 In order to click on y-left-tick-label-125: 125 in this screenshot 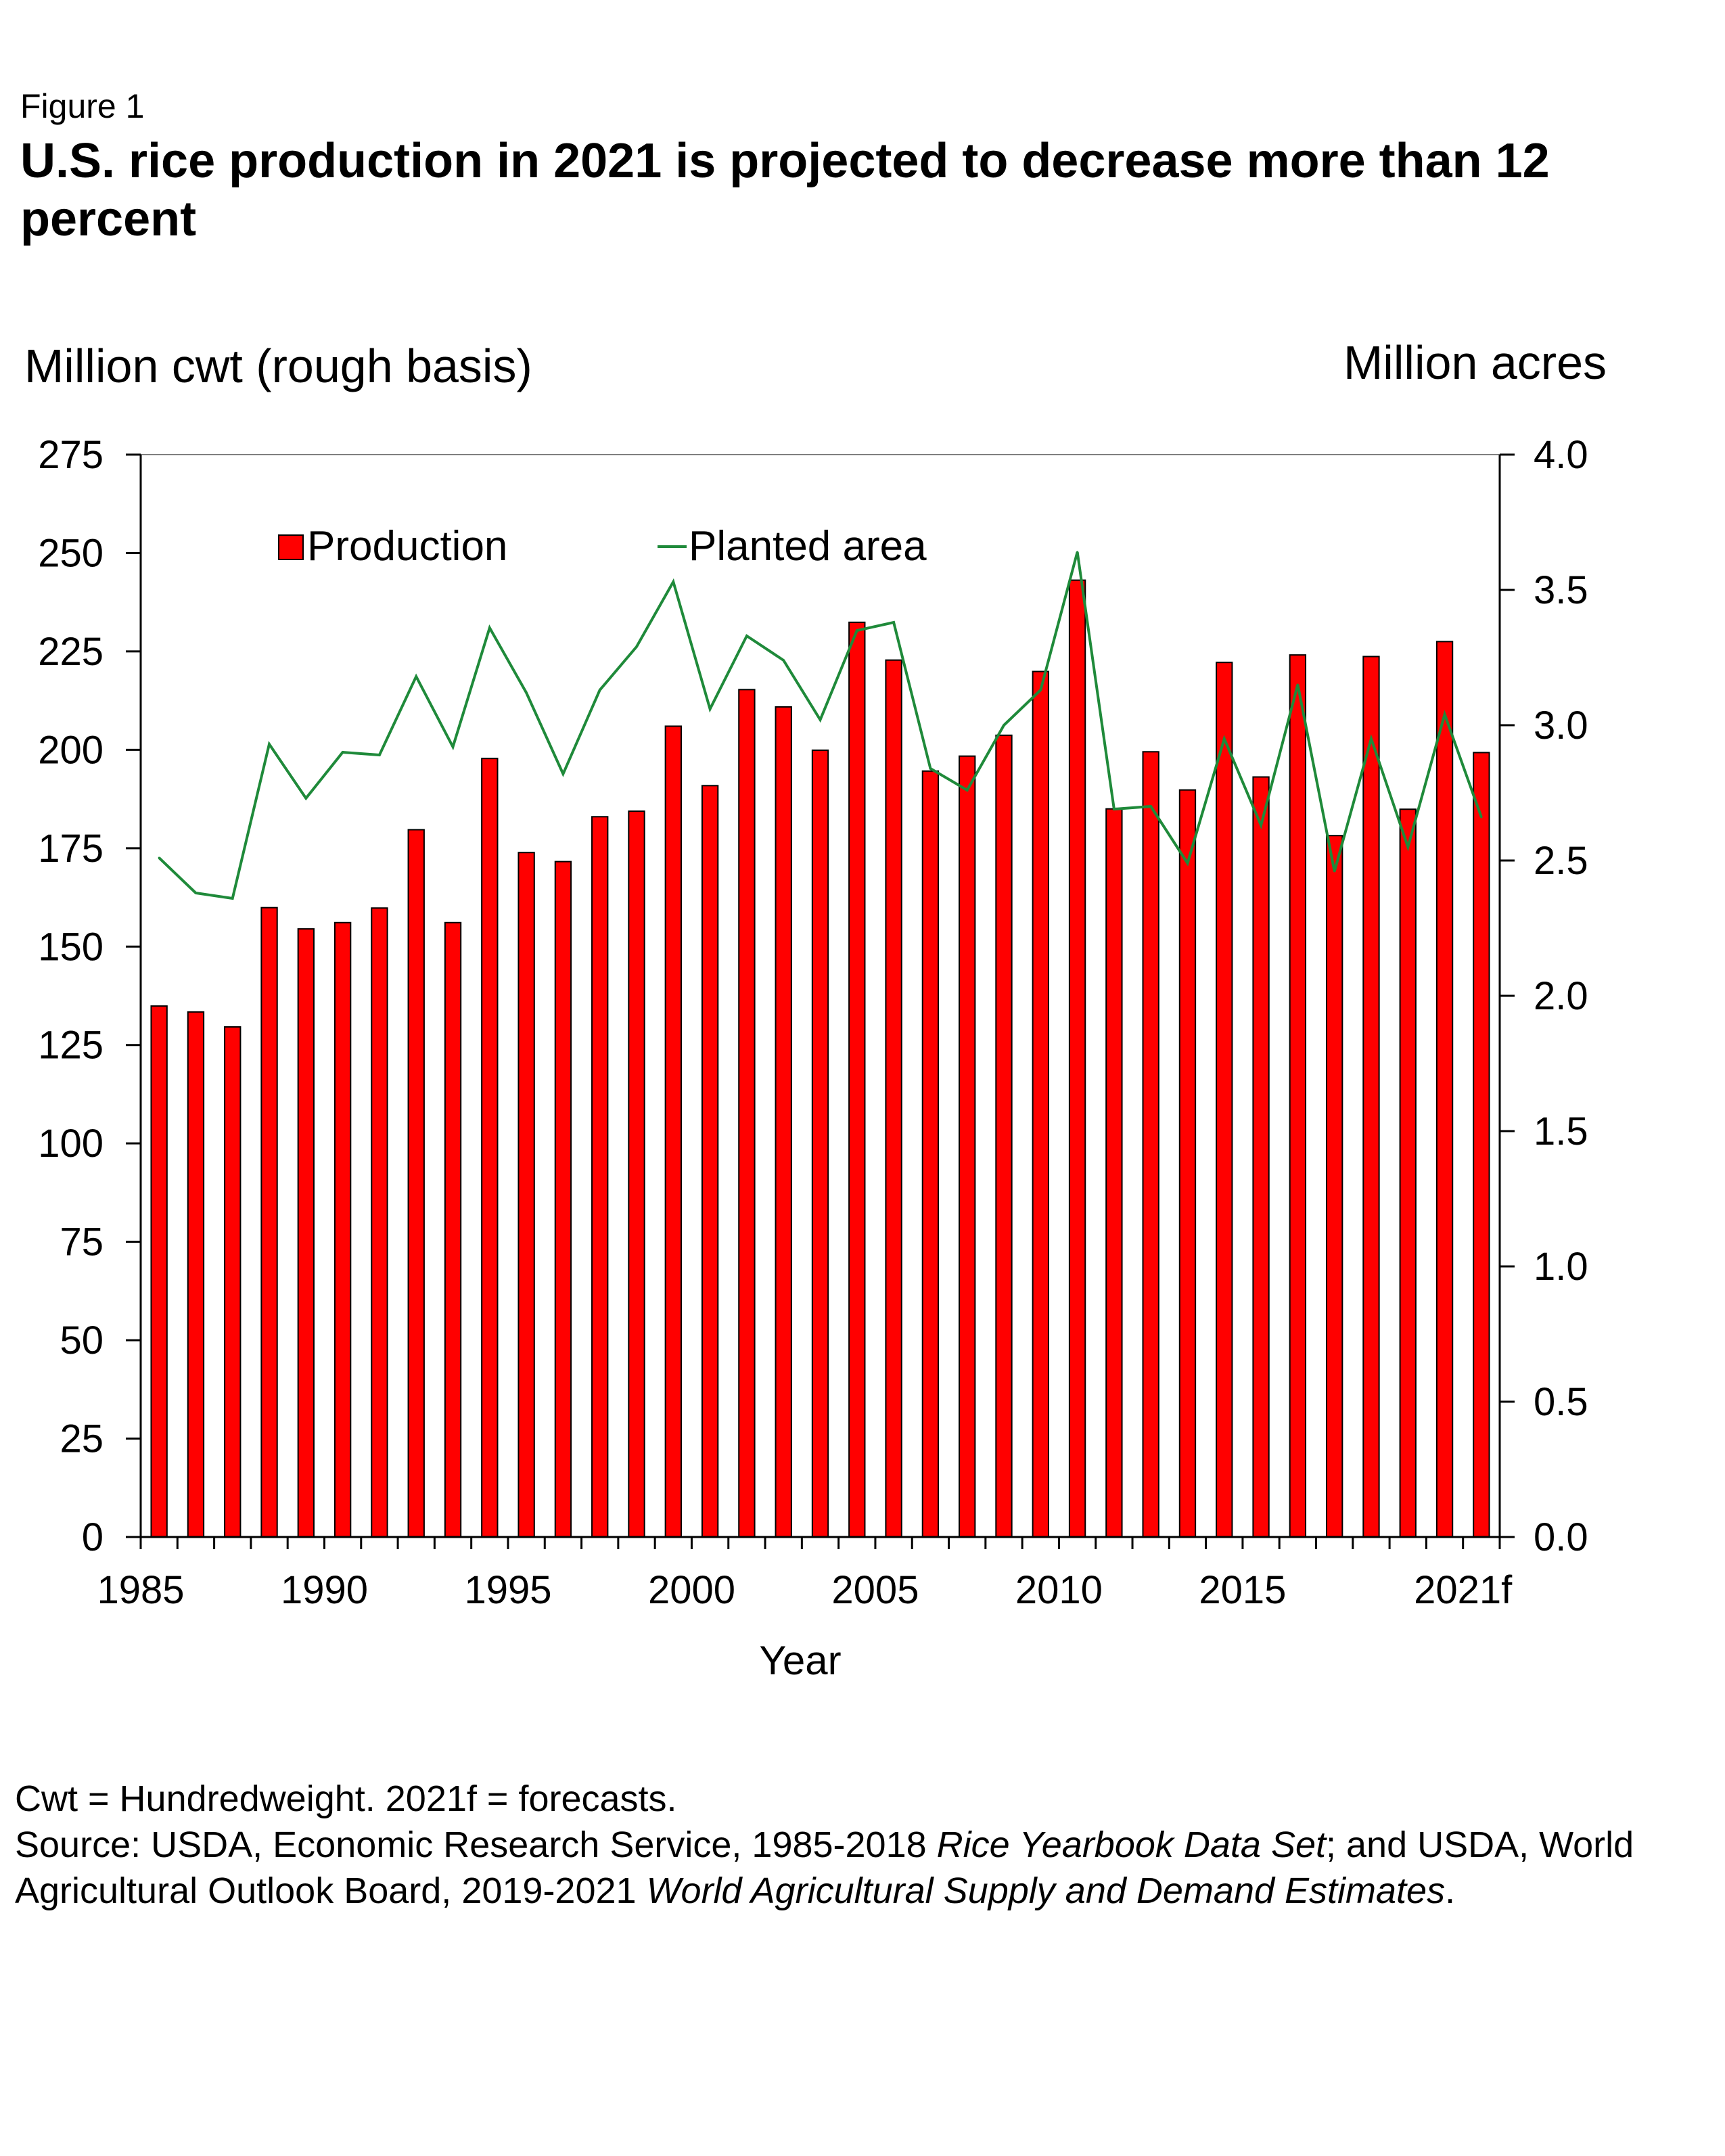, I will do `click(71, 1046)`.